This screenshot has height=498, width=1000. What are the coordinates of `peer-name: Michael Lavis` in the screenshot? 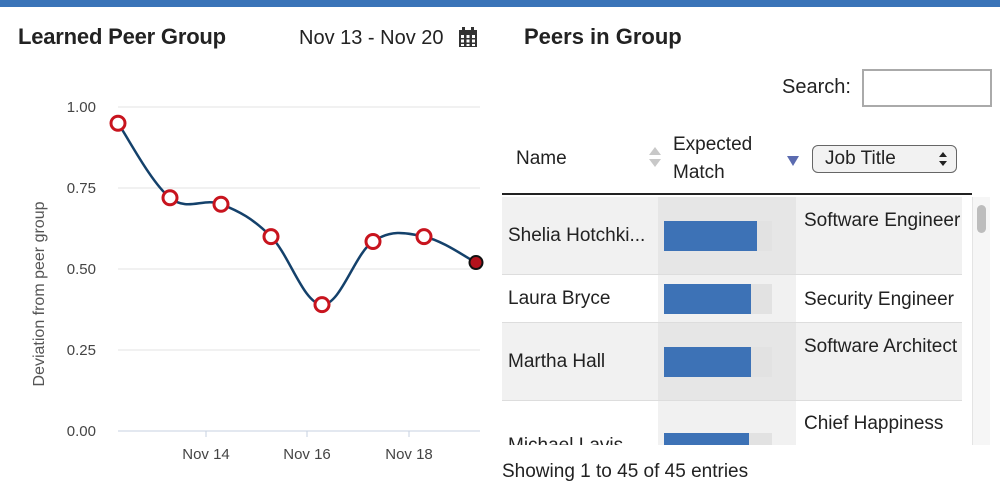 It's located at (565, 440).